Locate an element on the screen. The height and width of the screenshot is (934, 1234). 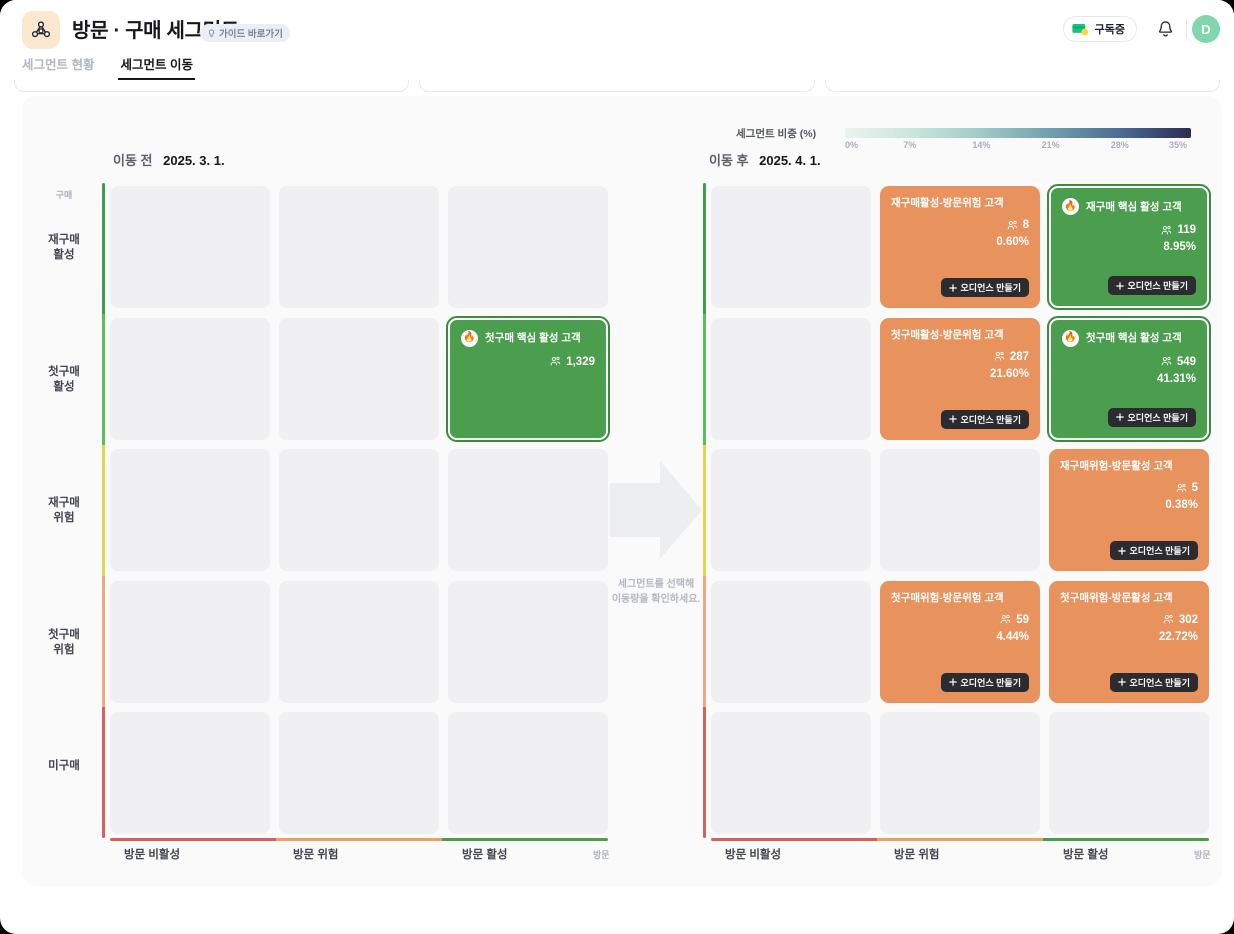
segment-card: 재구매활성-방문위험 고객 8 0.60% 오디언스 만들기 is located at coordinates (960, 247).